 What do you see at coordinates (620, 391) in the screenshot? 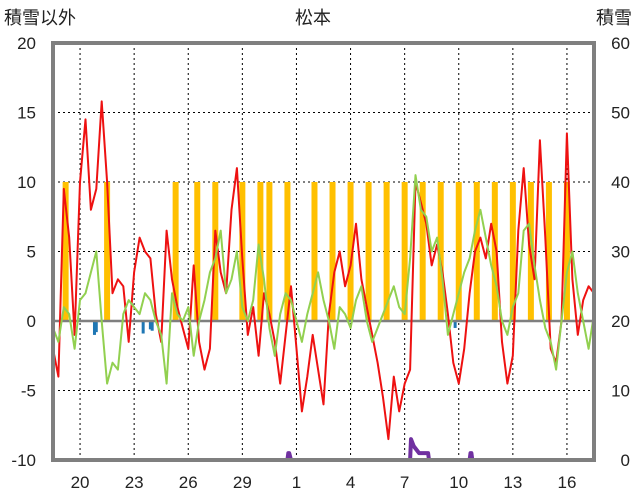
I see `right-tick-label: 10` at bounding box center [620, 391].